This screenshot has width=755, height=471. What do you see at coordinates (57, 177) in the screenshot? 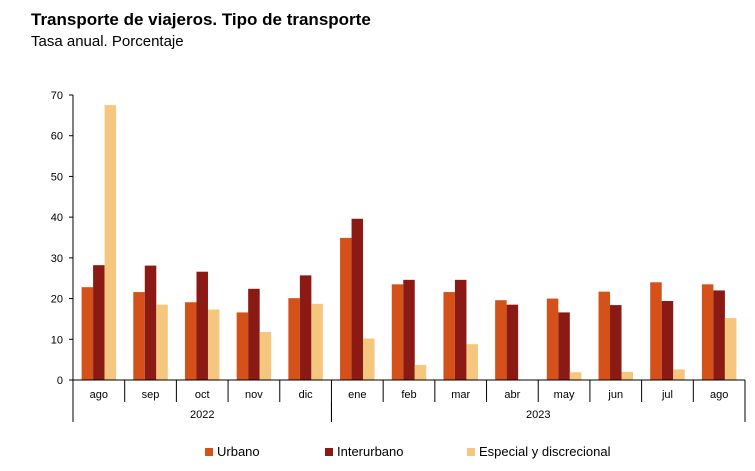
I see `y-tick-label: 50` at bounding box center [57, 177].